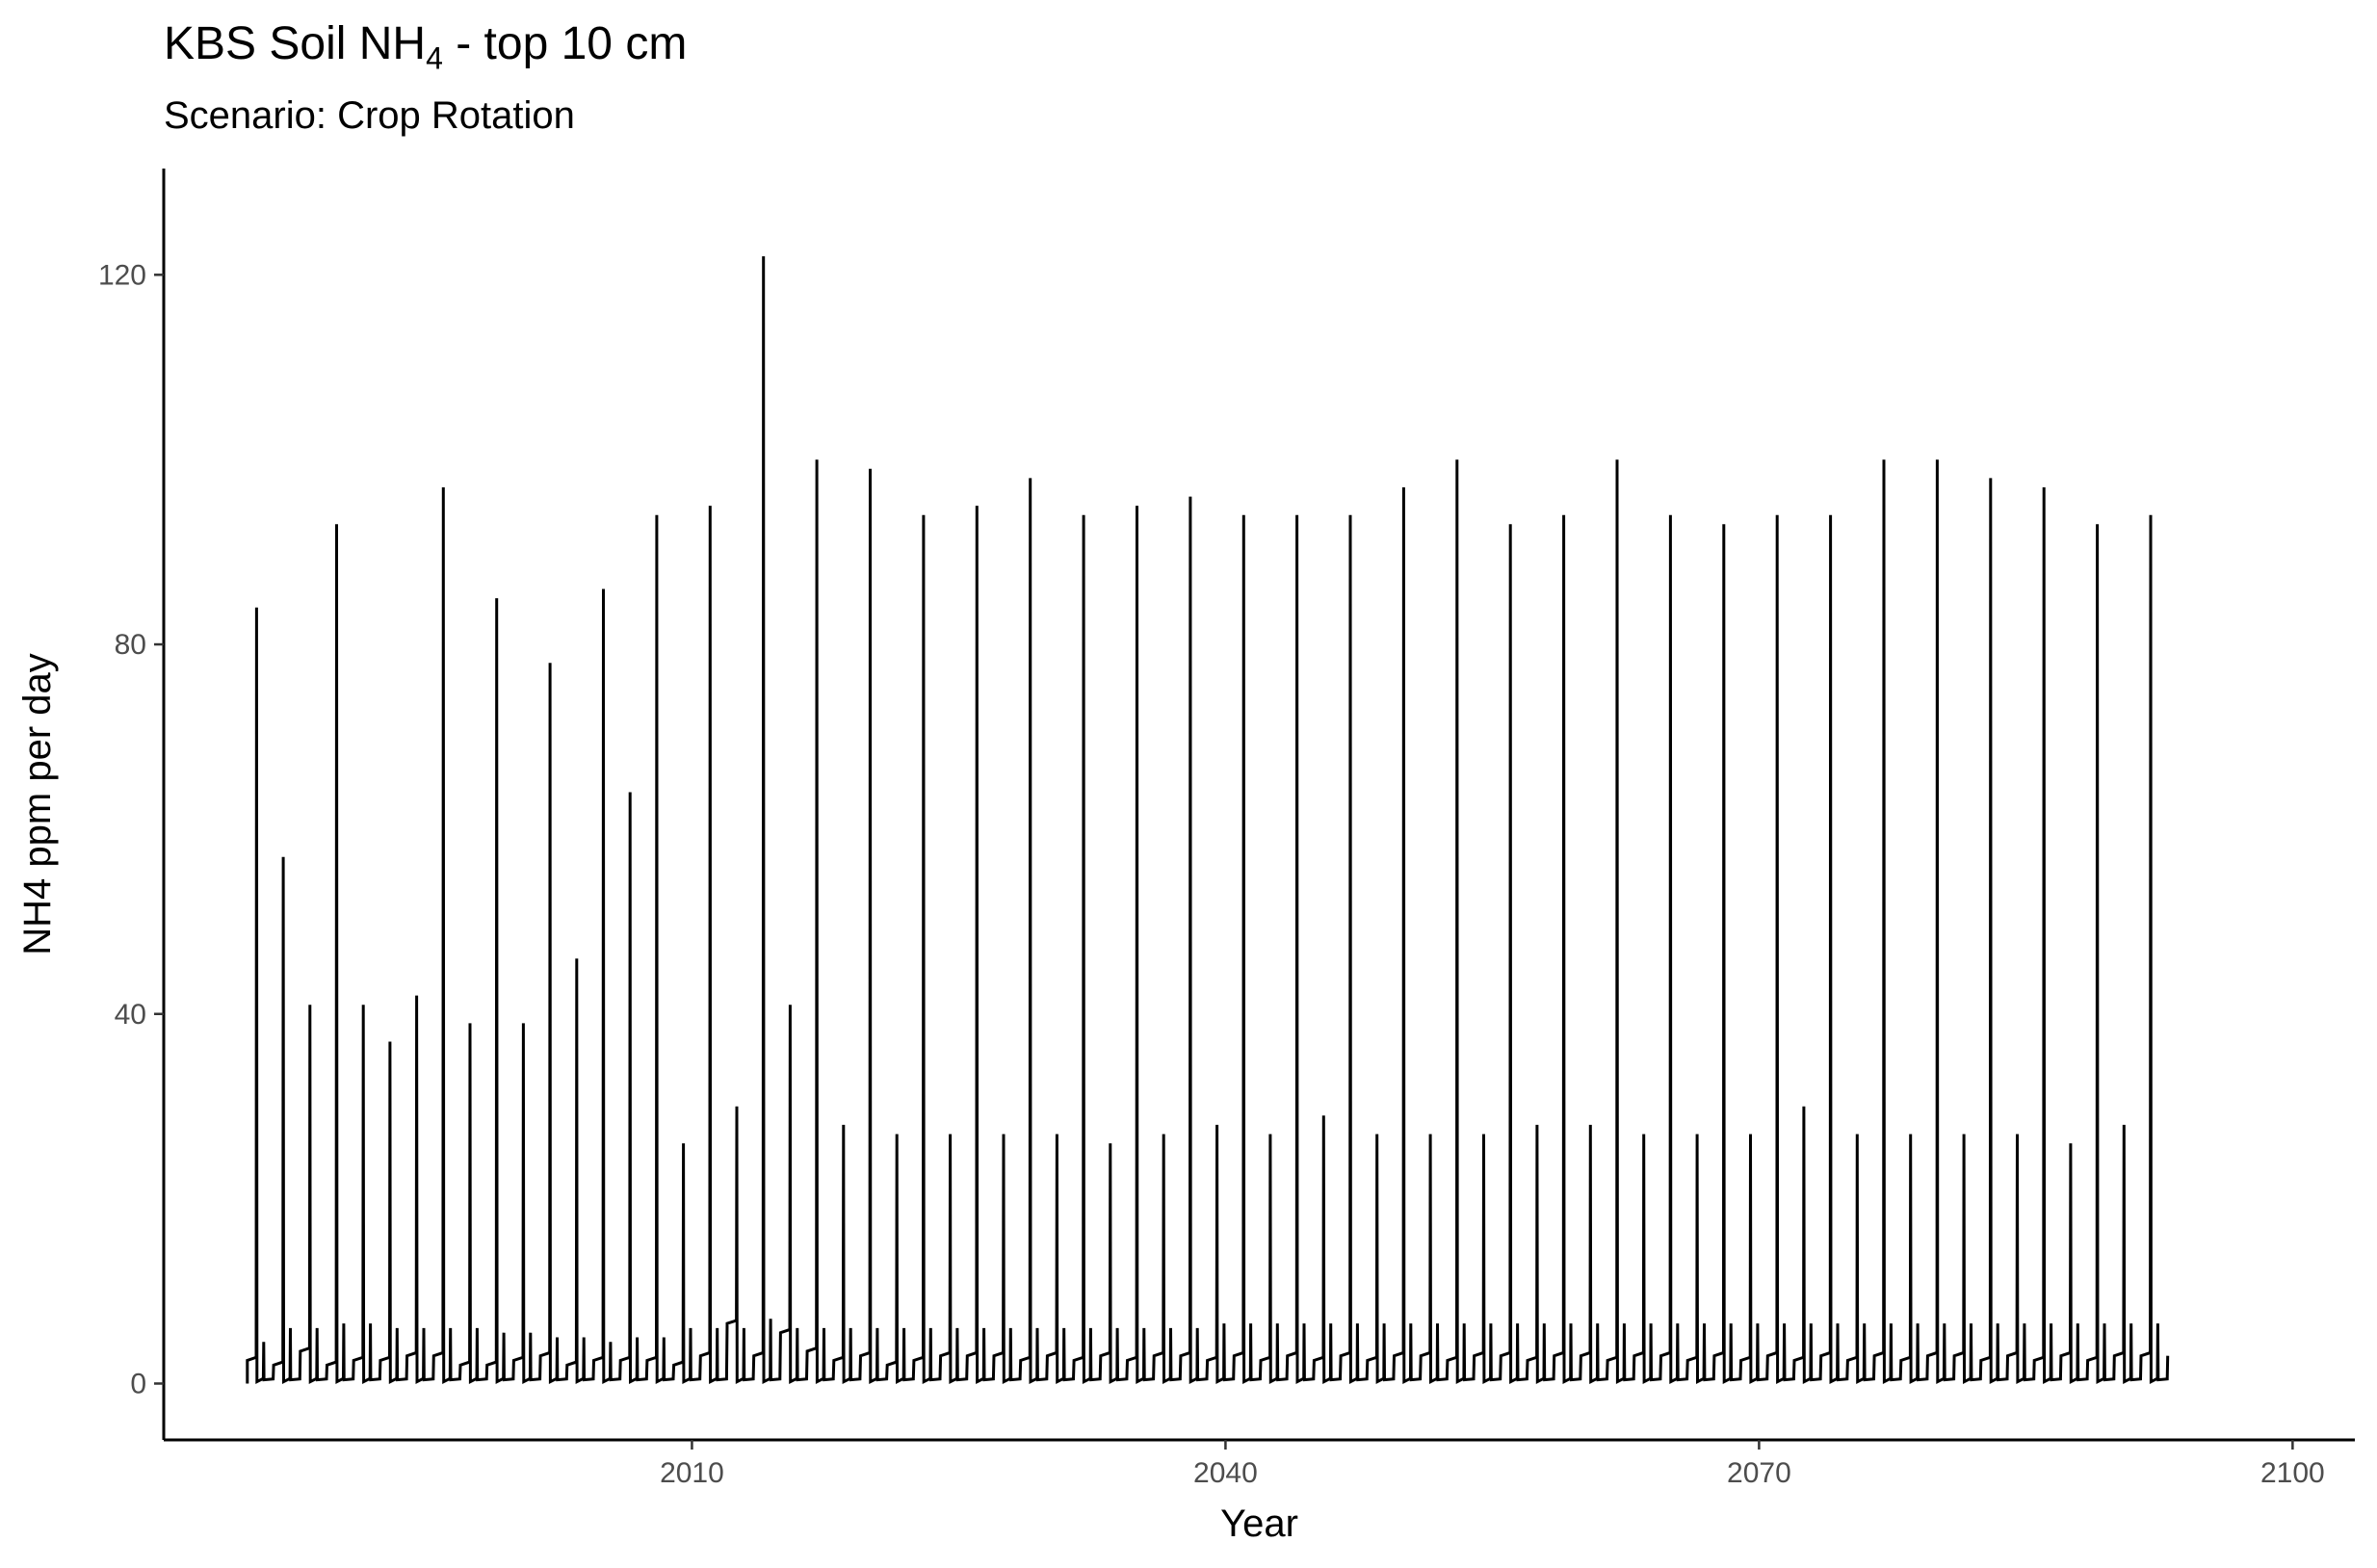  What do you see at coordinates (138, 1383) in the screenshot?
I see `y-tick-label: 0` at bounding box center [138, 1383].